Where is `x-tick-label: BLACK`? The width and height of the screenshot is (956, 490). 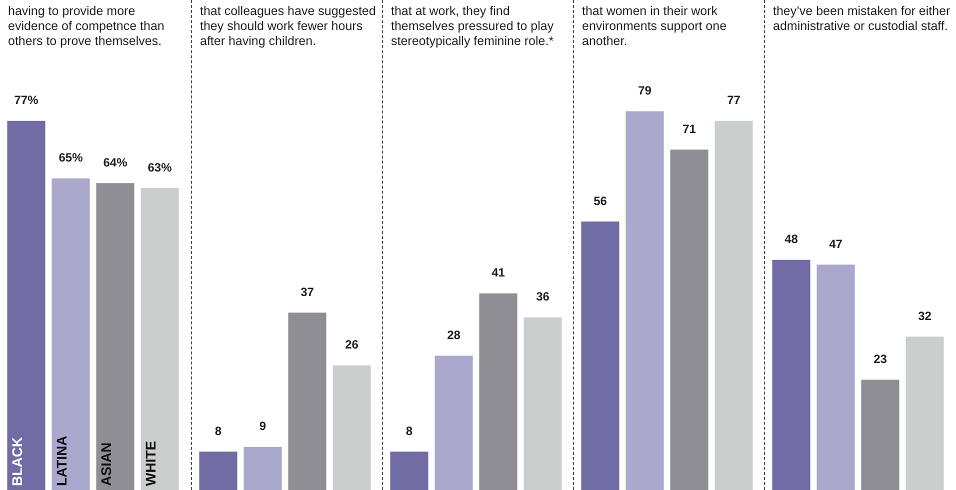 x-tick-label: BLACK is located at coordinates (17, 461).